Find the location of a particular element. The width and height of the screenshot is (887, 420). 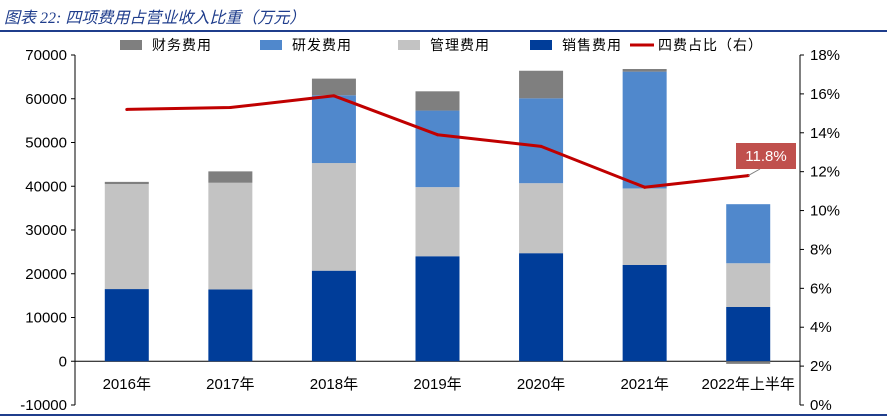

legend: 财务费用 研发费用 管理费用 销售费用 四费占比（右） is located at coordinates (441, 45).